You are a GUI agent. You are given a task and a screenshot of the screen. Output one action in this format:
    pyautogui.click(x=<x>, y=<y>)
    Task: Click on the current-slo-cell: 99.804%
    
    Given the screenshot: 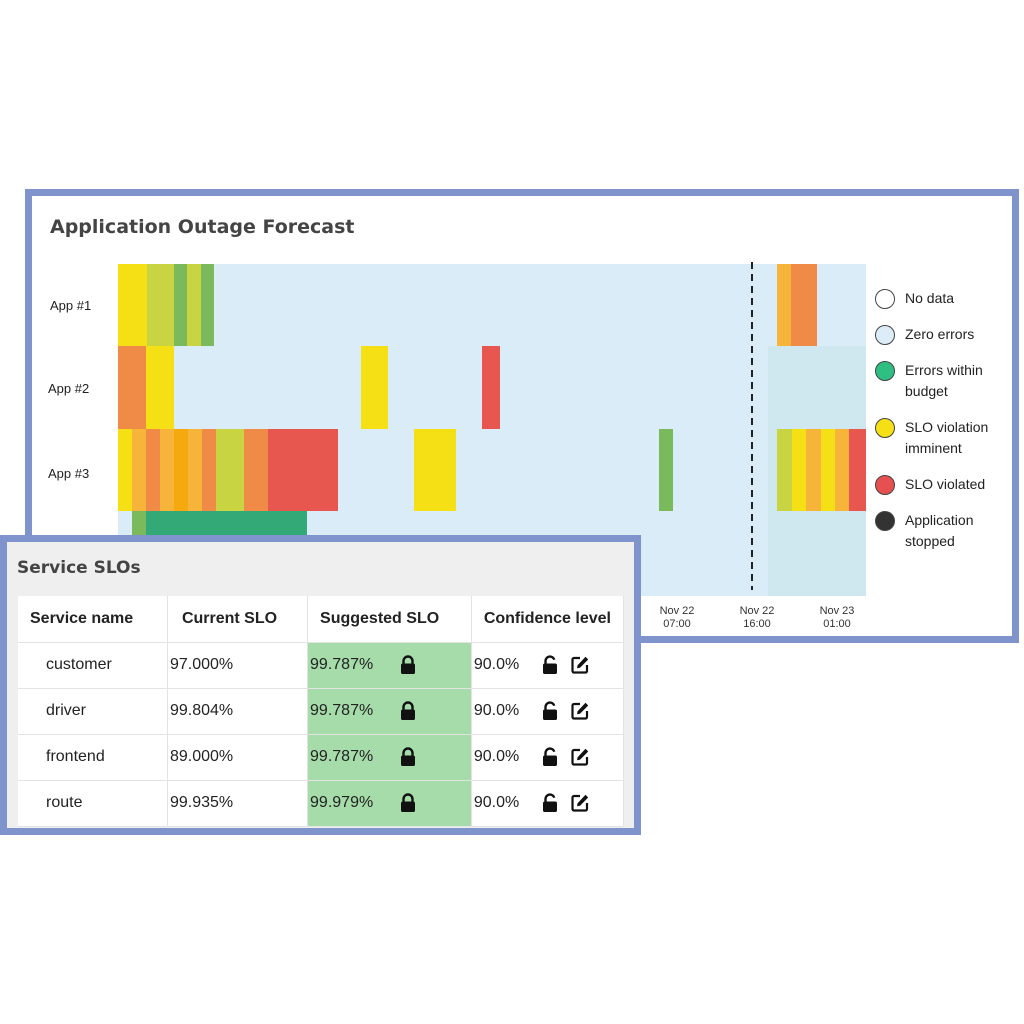 What is the action you would take?
    pyautogui.click(x=238, y=711)
    